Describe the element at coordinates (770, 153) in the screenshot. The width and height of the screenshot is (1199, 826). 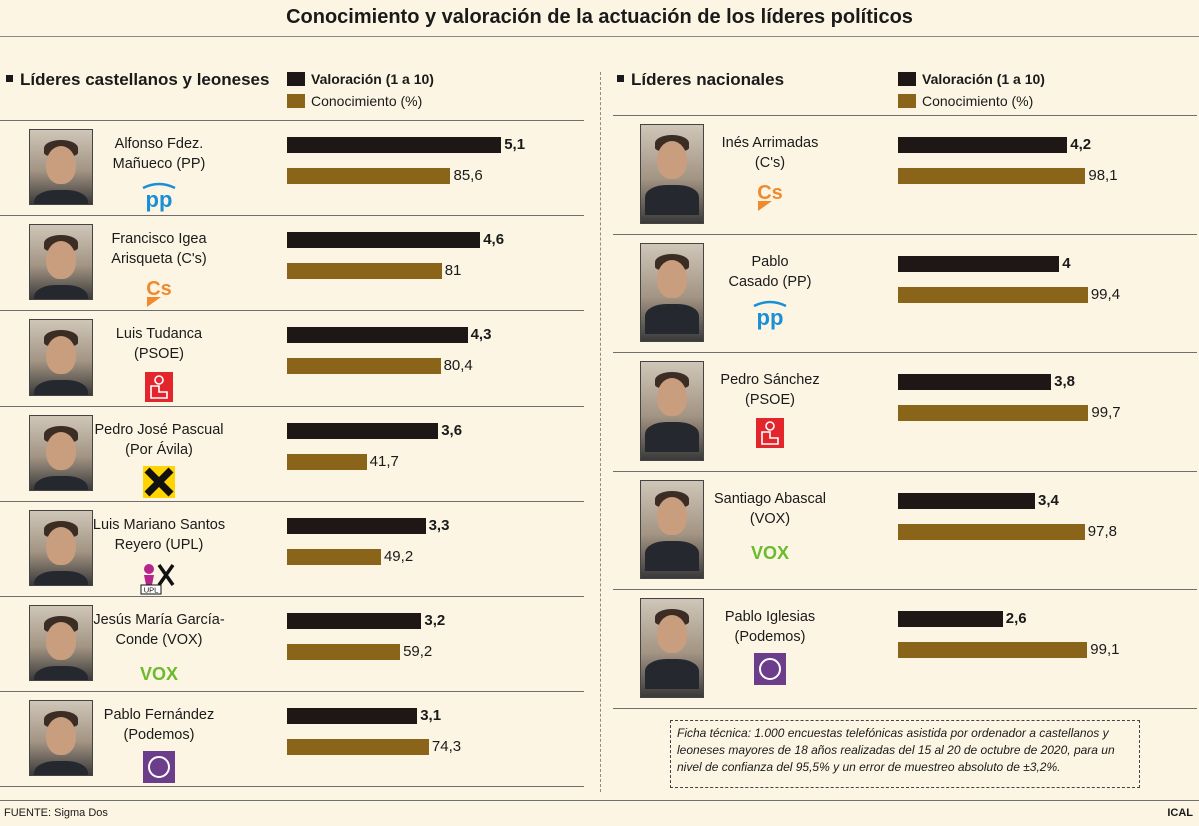
I see `leader-name: Inés Arrimadas (C's)` at that location.